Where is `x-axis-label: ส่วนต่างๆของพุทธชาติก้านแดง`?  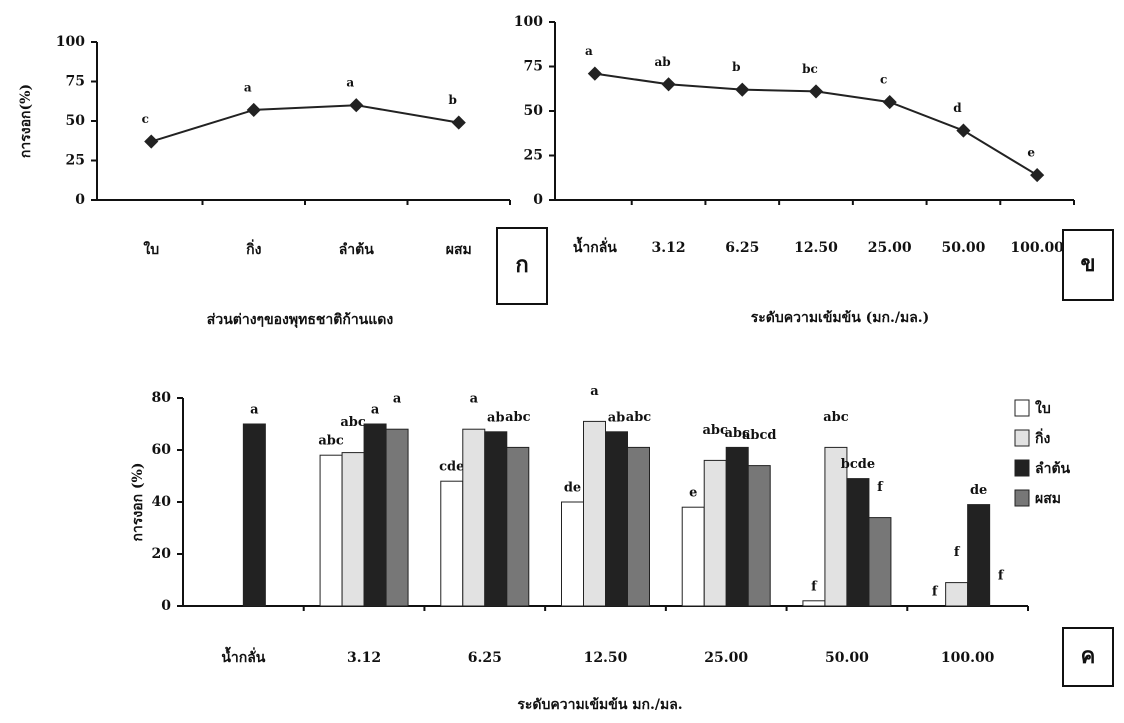 x-axis-label: ส่วนต่างๆของพุทธชาติก้านแดง is located at coordinates (300, 320).